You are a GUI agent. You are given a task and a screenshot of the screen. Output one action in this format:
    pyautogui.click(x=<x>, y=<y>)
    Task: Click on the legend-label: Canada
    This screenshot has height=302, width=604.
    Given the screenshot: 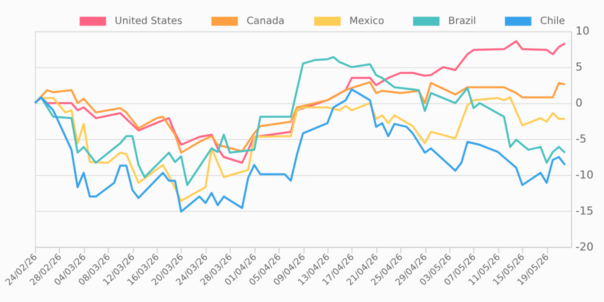 What is the action you would take?
    pyautogui.click(x=265, y=22)
    